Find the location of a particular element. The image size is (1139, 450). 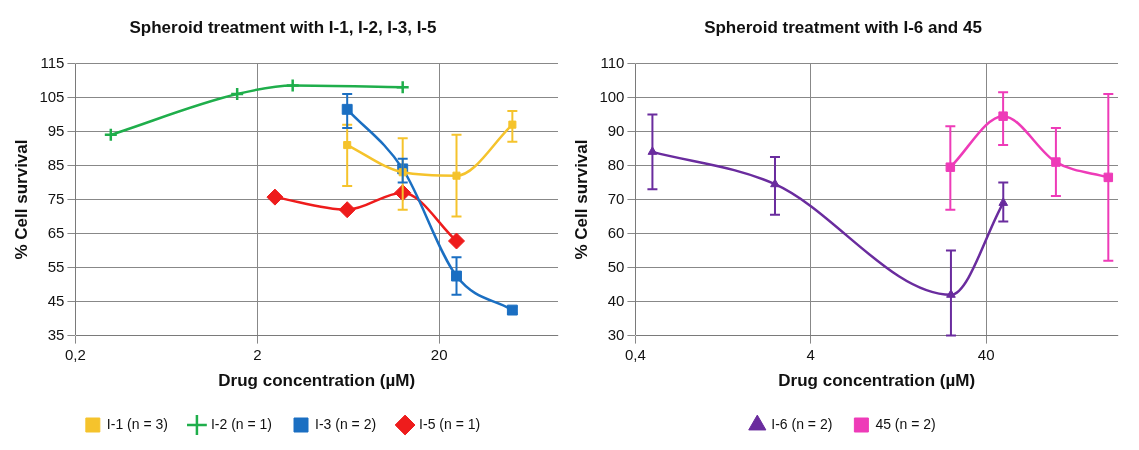

y-tick-label: 45 is located at coordinates (56, 300).